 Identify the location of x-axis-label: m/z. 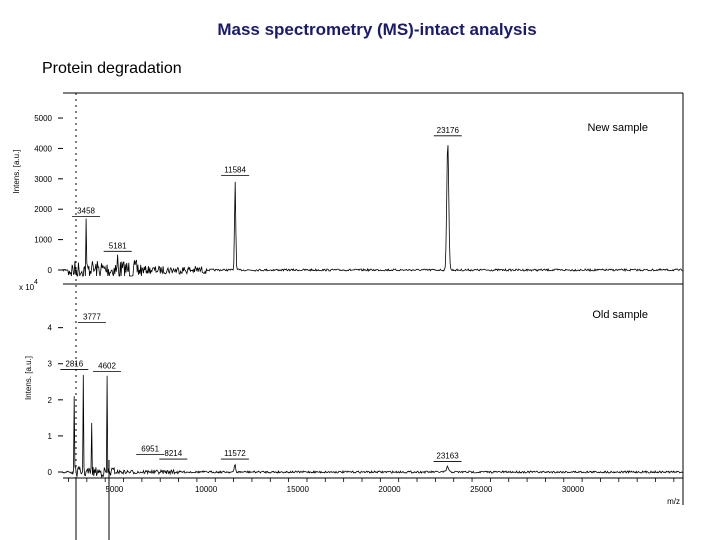
(673, 501).